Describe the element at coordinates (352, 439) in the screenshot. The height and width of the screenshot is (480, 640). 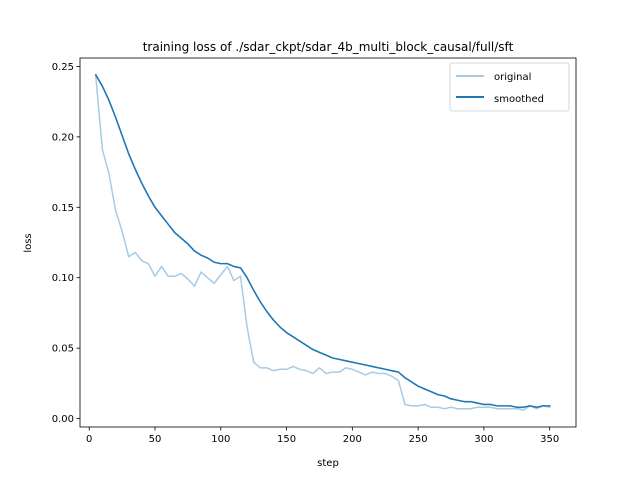
I see `x-tick-label: 200` at that location.